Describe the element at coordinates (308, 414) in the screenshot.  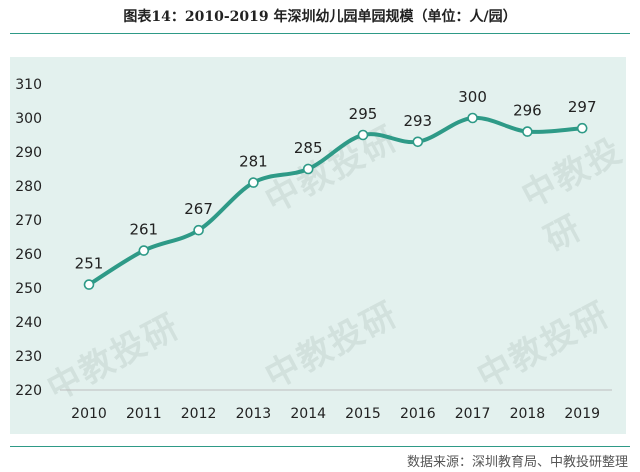
I see `x-tick-label: 2014` at that location.